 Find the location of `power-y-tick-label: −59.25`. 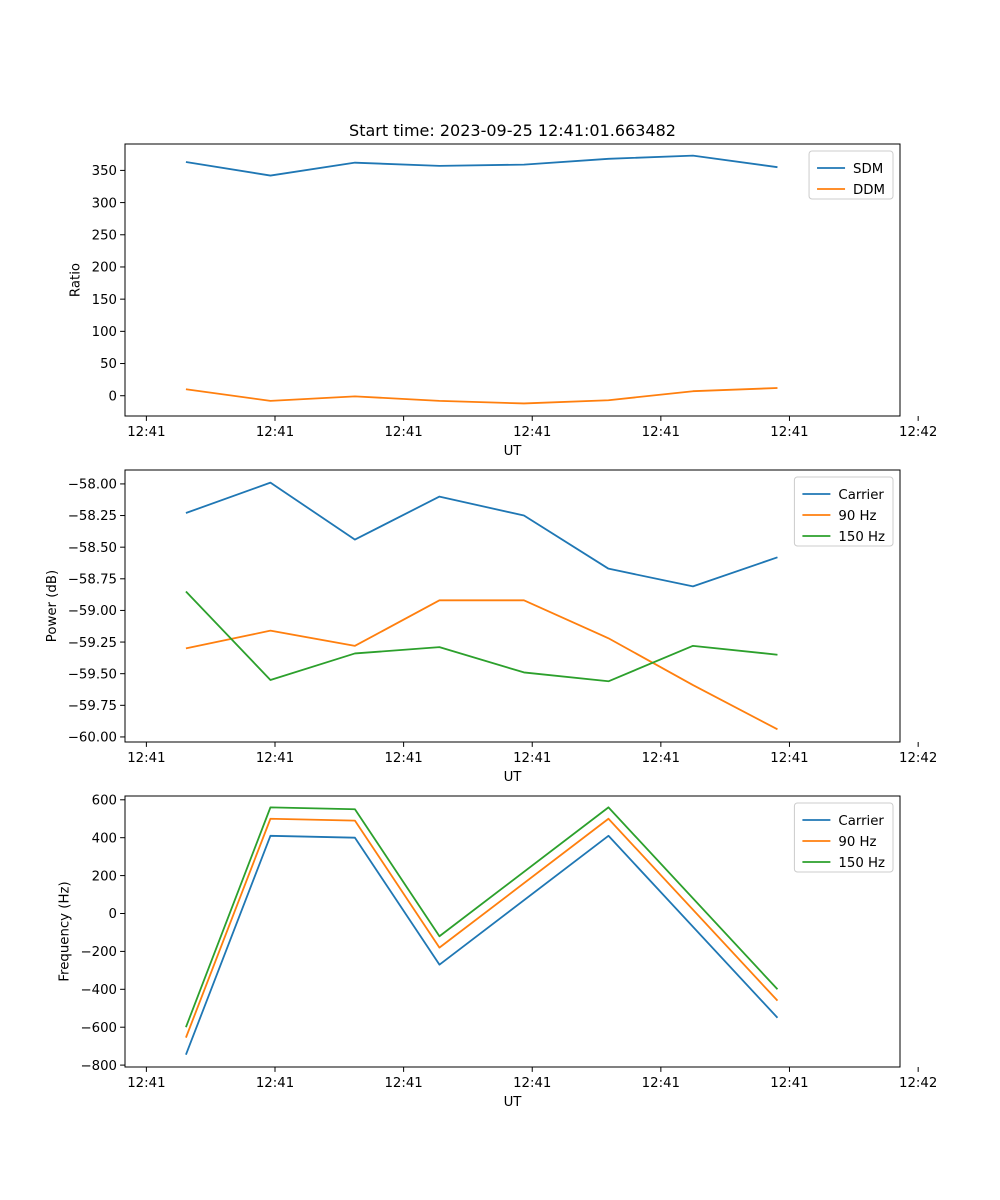

power-y-tick-label: −59.25 is located at coordinates (92, 643).